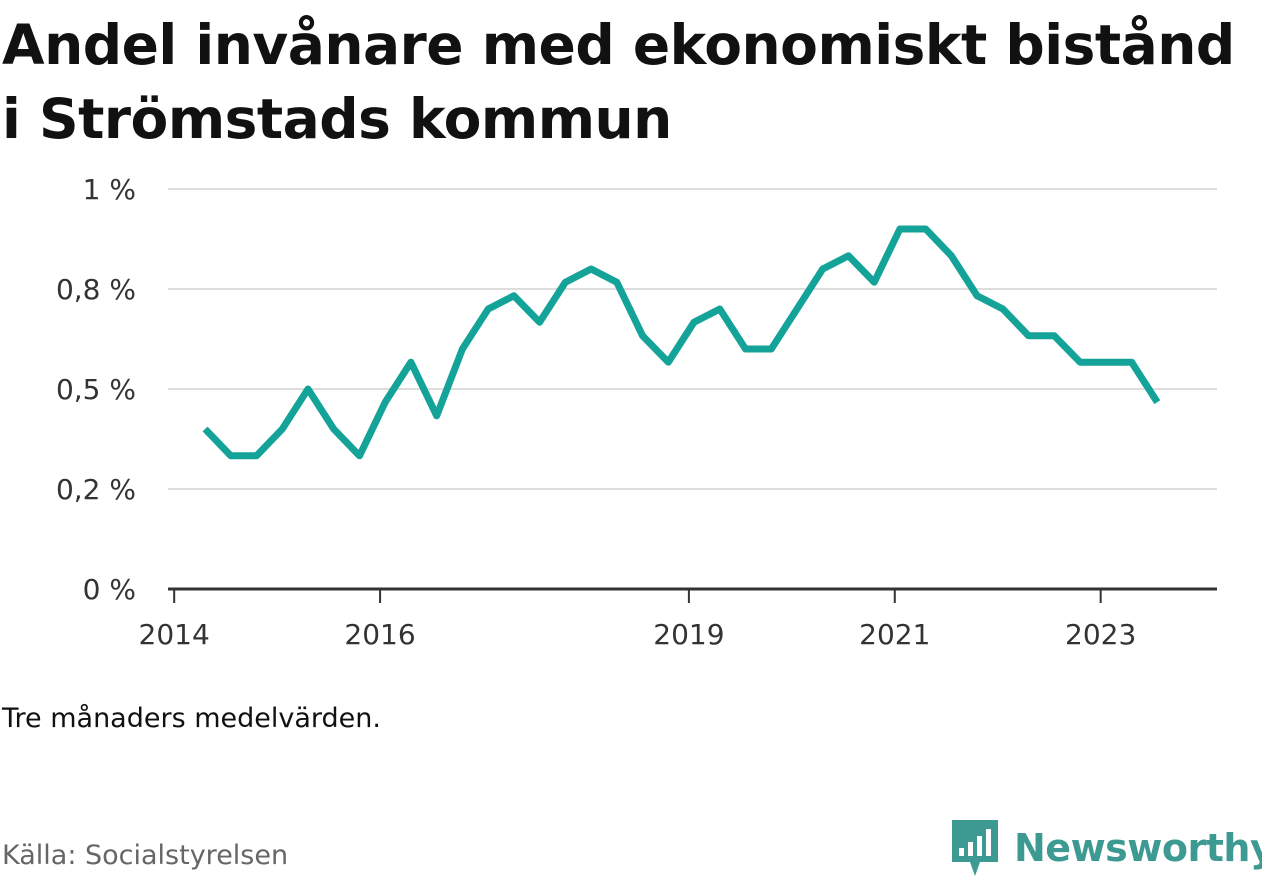  I want to click on y-tick-label: 0,2 %, so click(96, 489).